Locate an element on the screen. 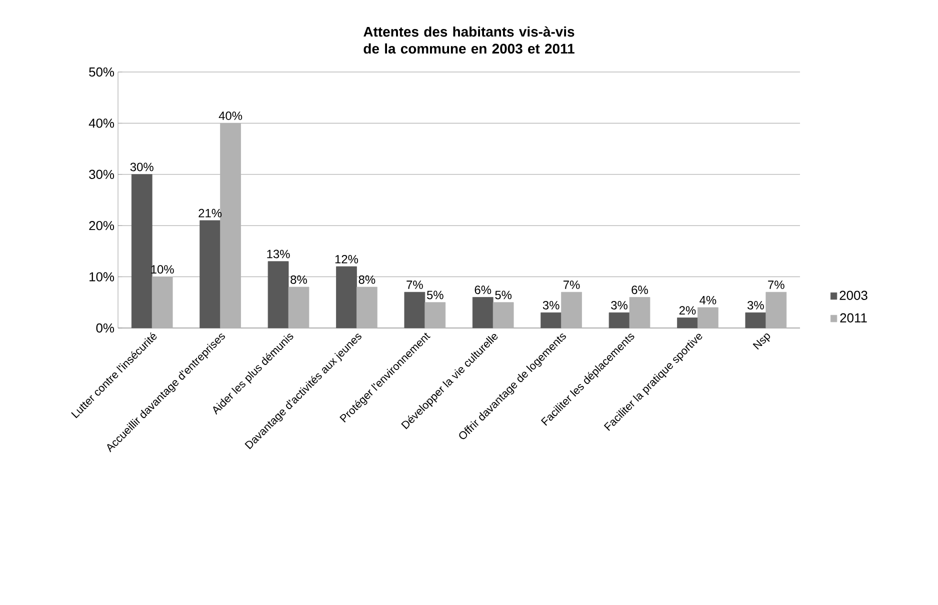 The width and height of the screenshot is (938, 605). y-tick-label: 20% is located at coordinates (101, 225).